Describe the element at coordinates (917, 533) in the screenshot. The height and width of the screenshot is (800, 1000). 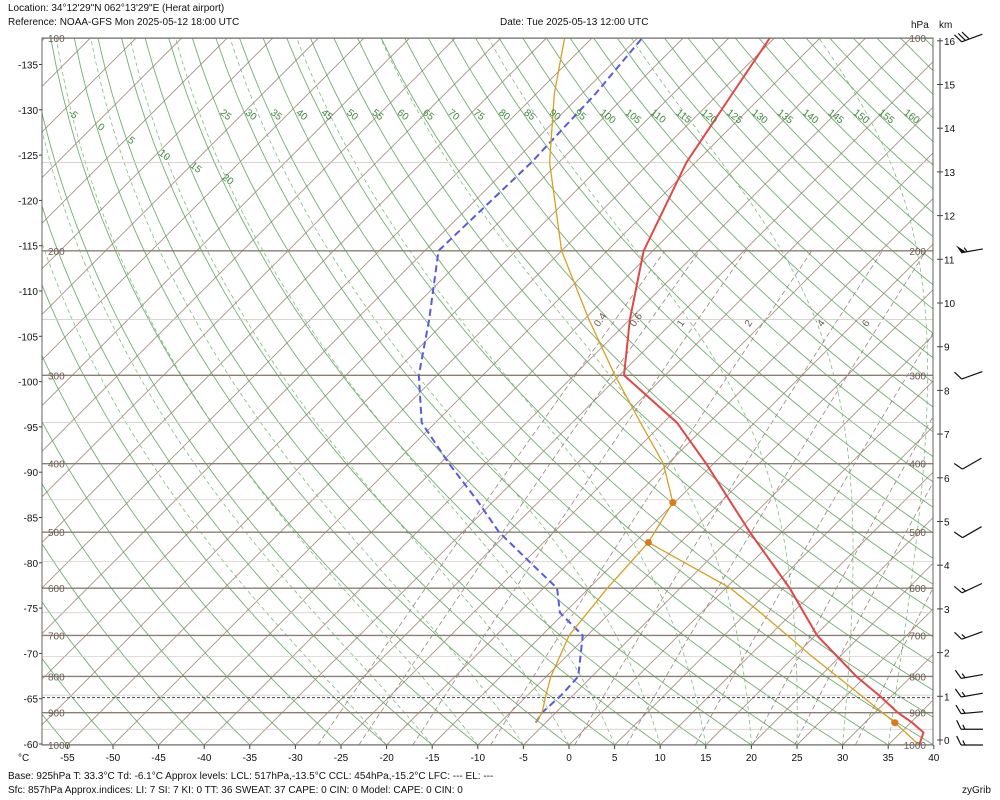
I see `pressure-label-right: 500` at that location.